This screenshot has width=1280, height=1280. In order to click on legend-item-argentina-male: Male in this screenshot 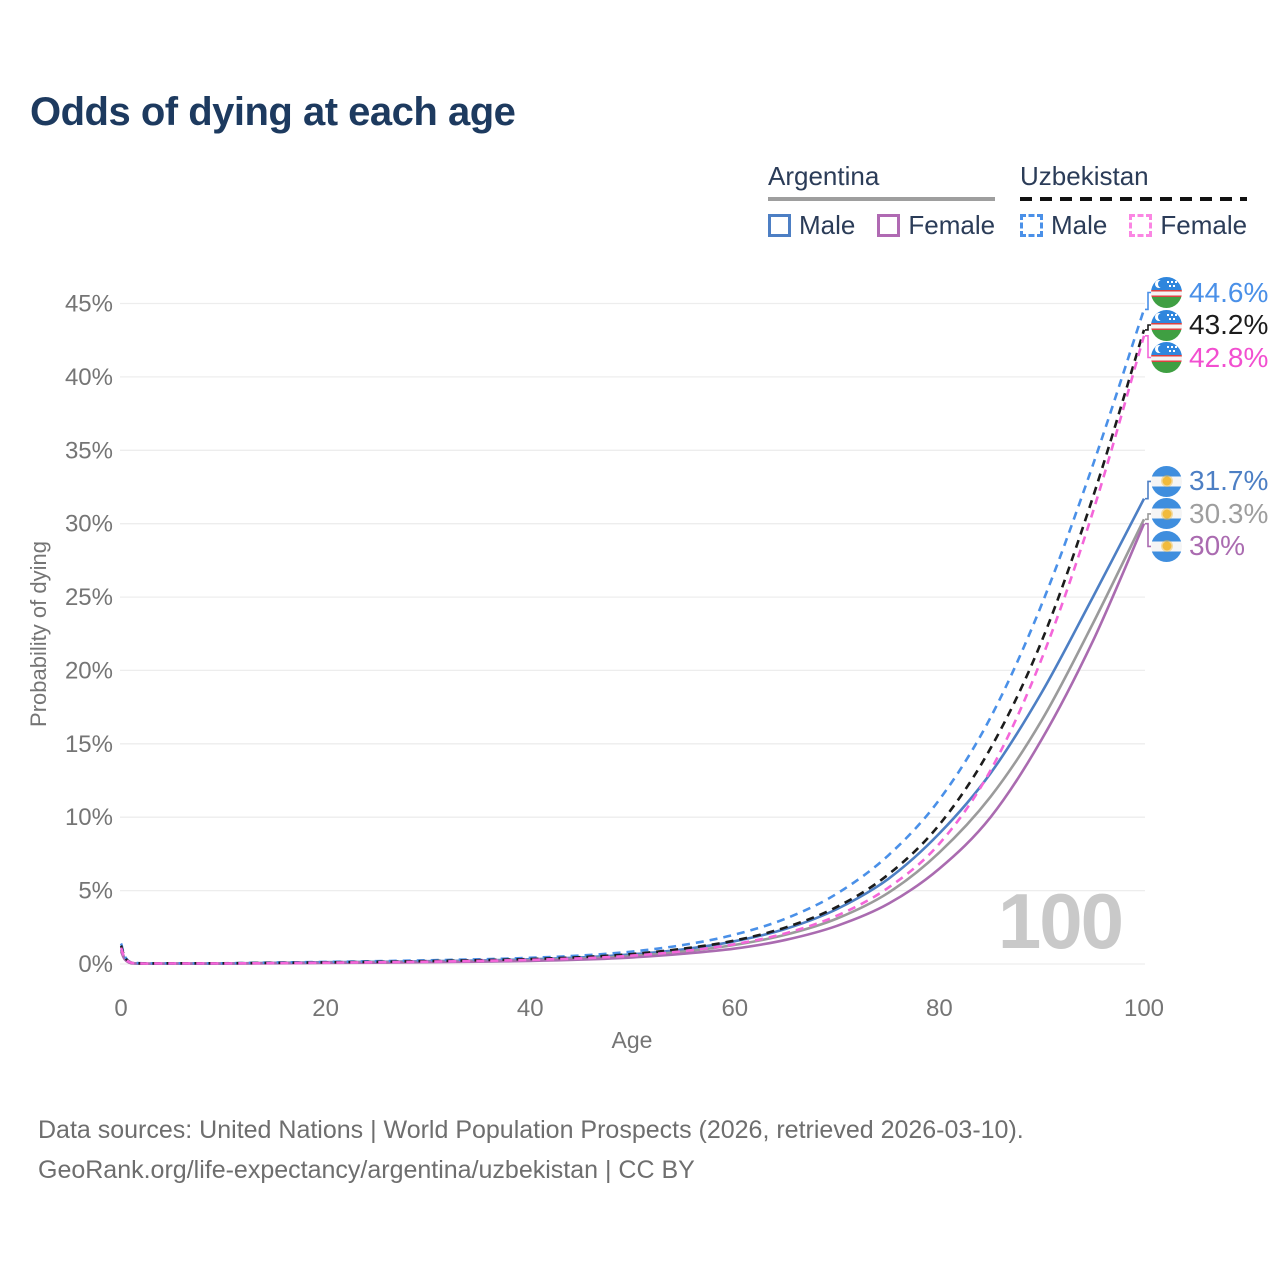, I will do `click(811, 225)`.